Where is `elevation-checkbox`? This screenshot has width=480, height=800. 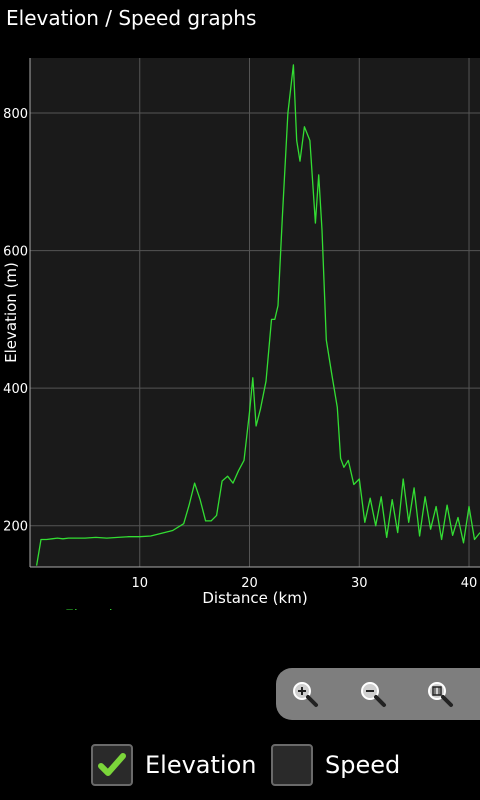
elevation-checkbox is located at coordinates (112, 765).